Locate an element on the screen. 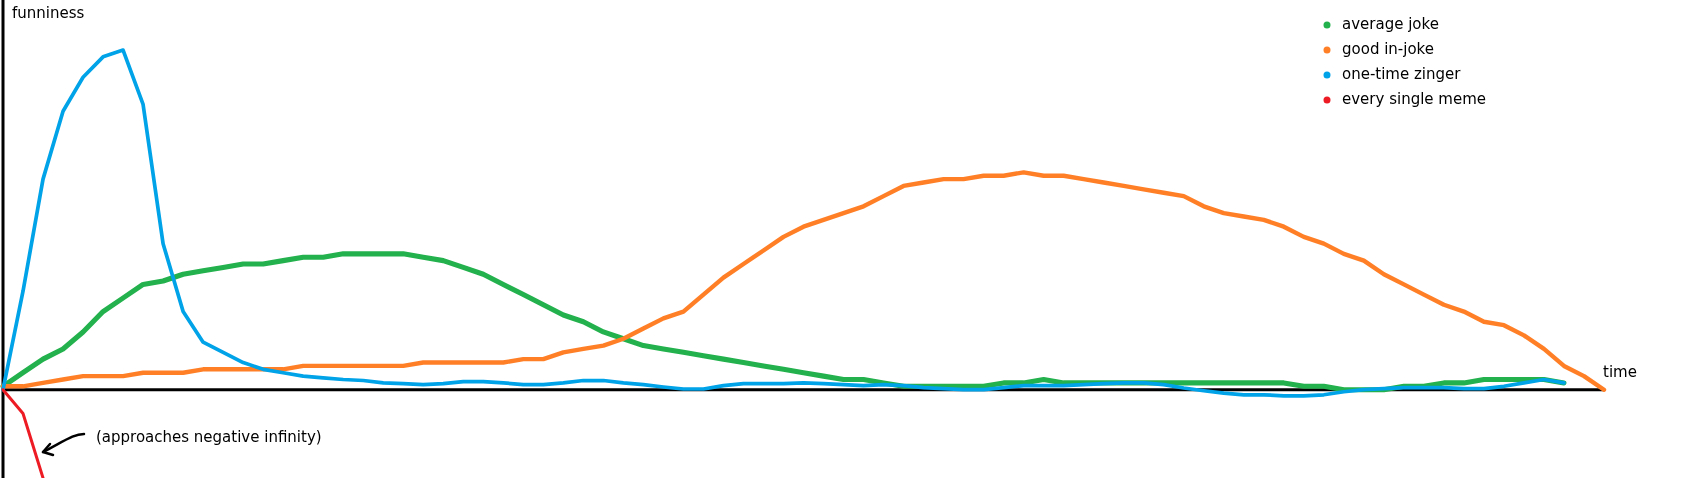 The image size is (1684, 478). legend-label: average joke is located at coordinates (1390, 24).